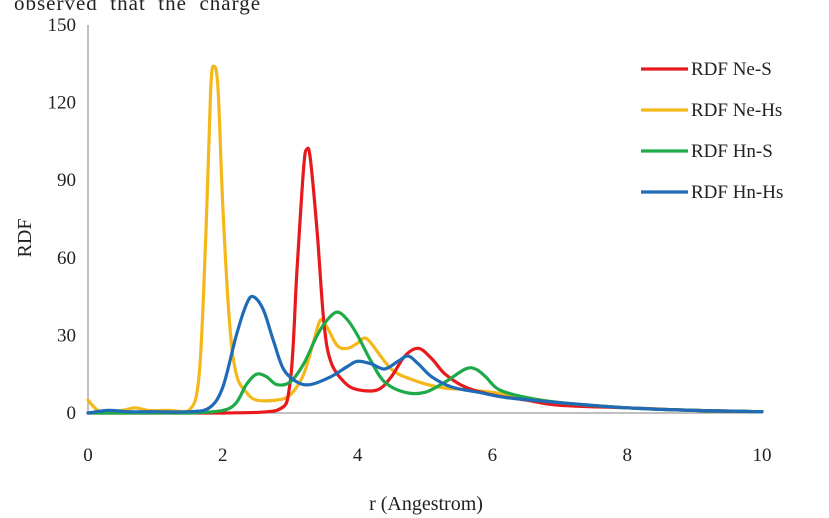  What do you see at coordinates (62, 219) in the screenshot?
I see `y-tick-labels: 0 30 60 90 120 150` at bounding box center [62, 219].